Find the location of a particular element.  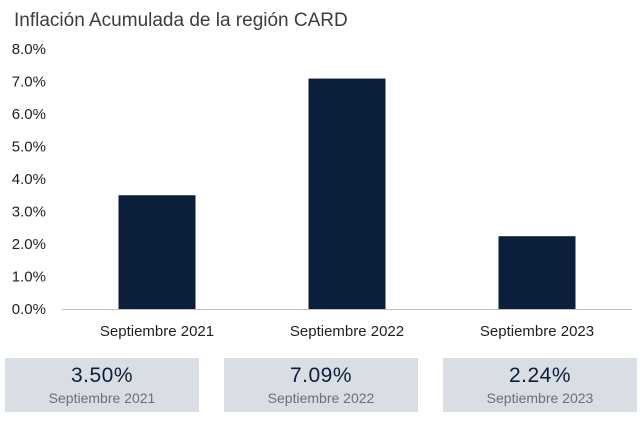

x-tick-label: Septiembre 2023 is located at coordinates (537, 331).